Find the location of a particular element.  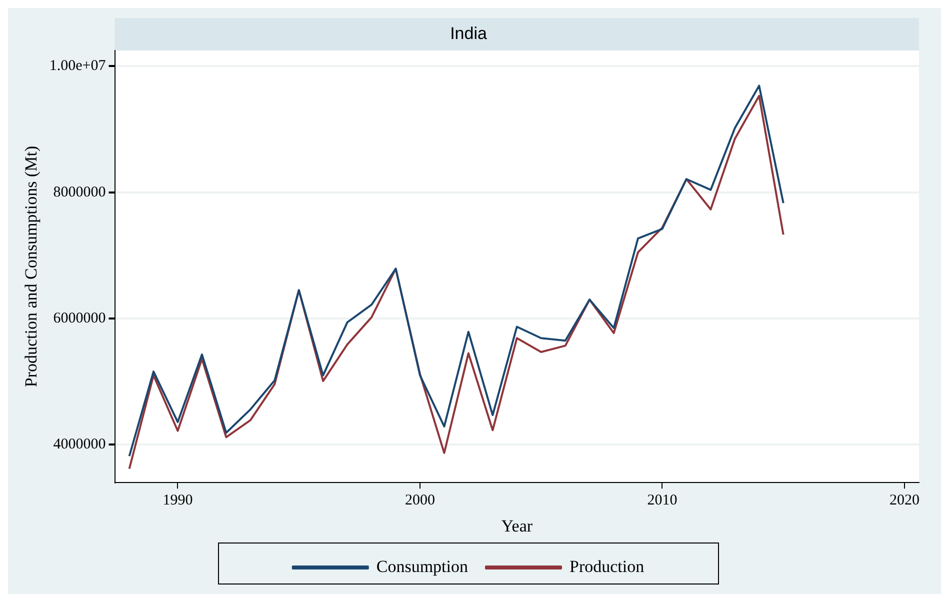

y-axis-title: Production and Consumptions (Mt) is located at coordinates (31, 267).